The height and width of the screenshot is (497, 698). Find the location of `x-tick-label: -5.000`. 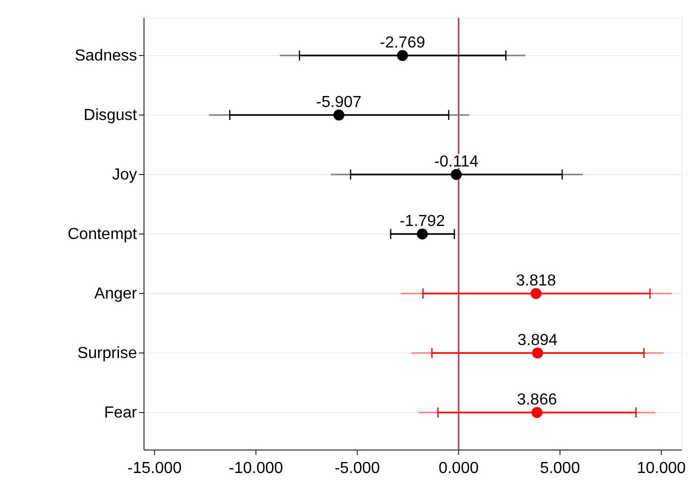

x-tick-label: -5.000 is located at coordinates (357, 468).